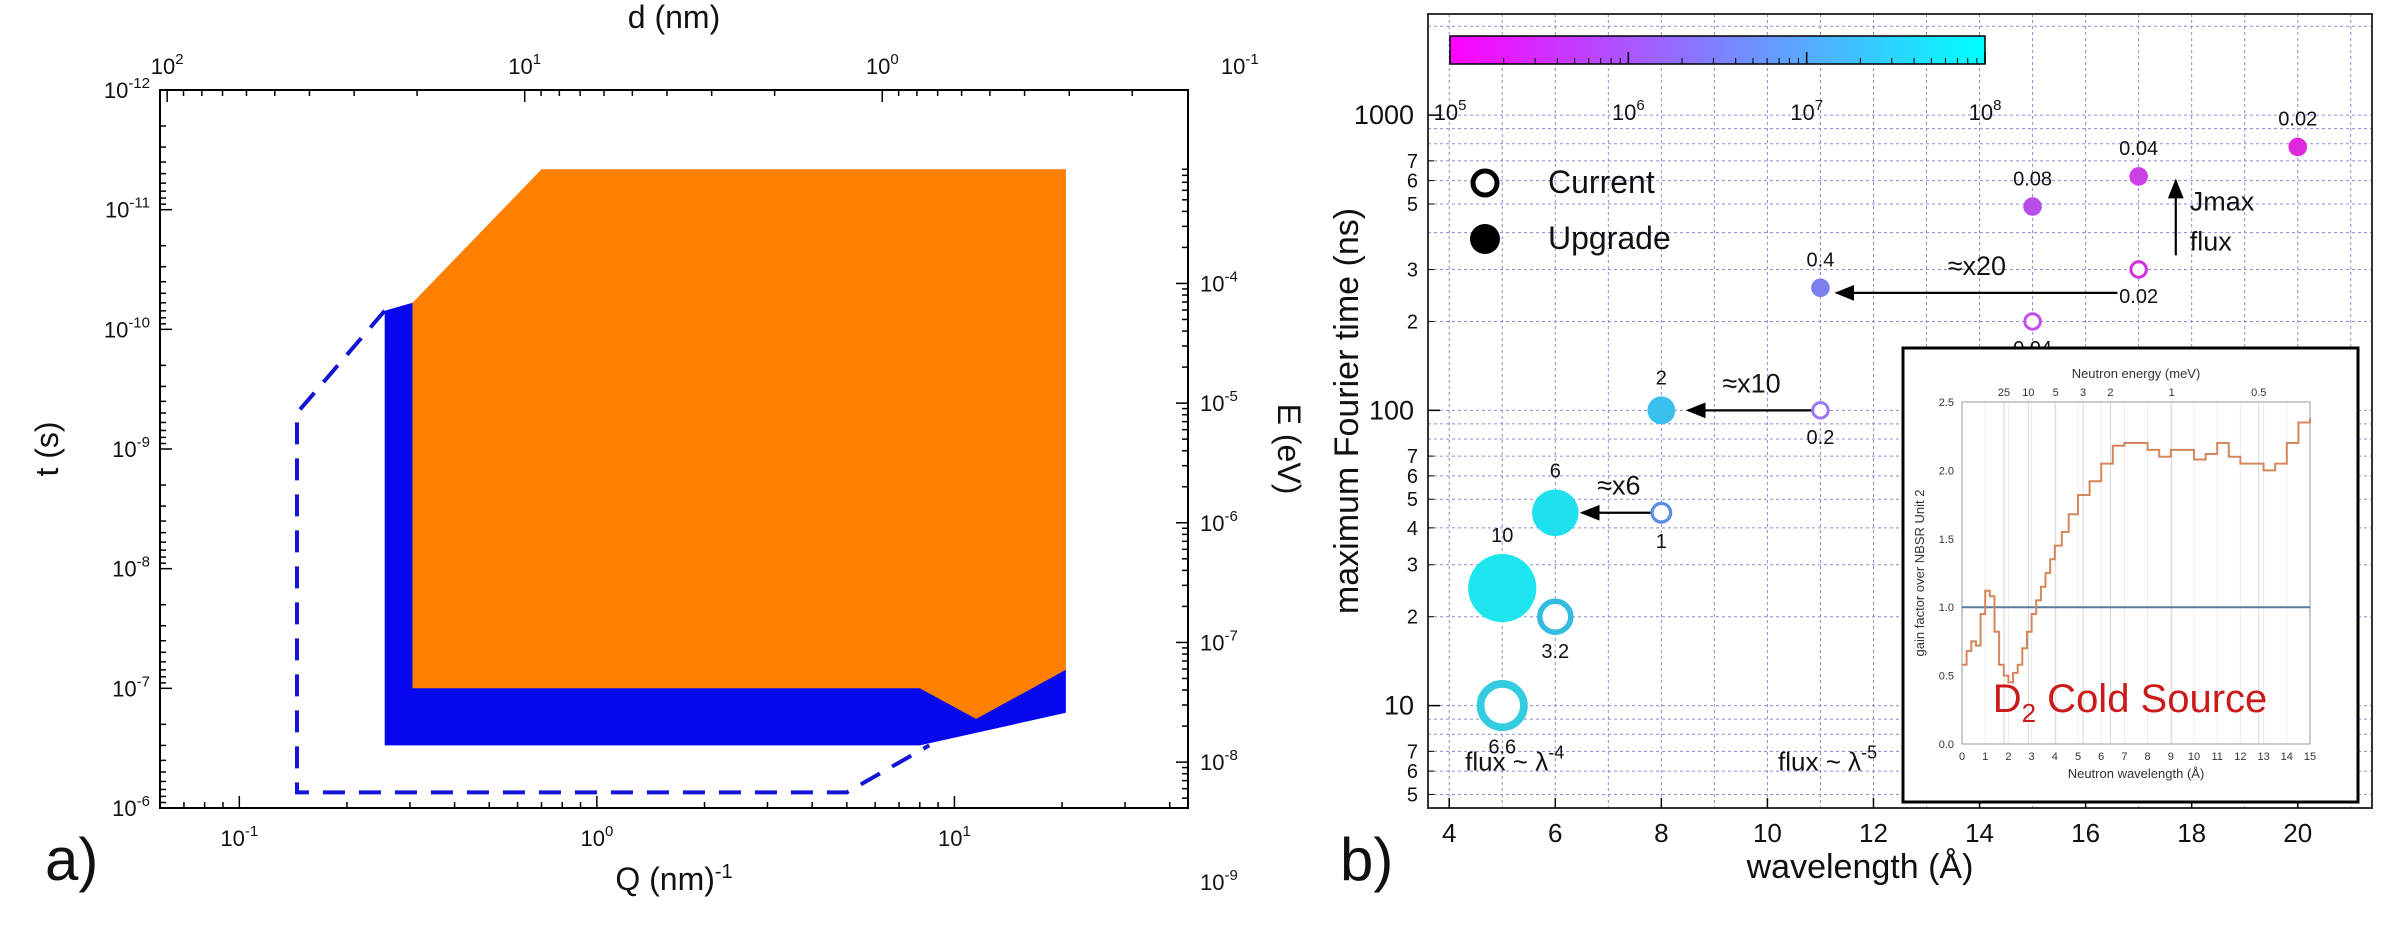 Image resolution: width=2400 pixels, height=931 pixels. I want to click on right-tick-label: 10⁻⁶, so click(1219, 522).